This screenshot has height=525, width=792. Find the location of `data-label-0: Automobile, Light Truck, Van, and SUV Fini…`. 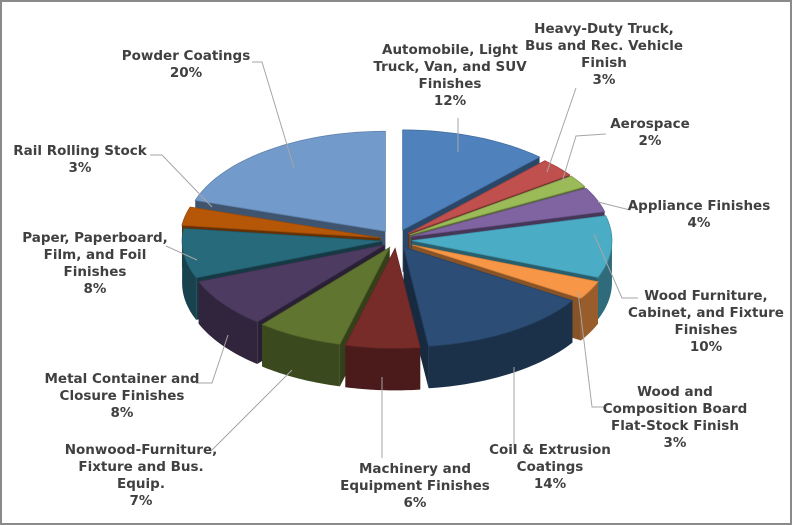

data-label-0: Automobile, Light Truck, Van, and SUV Fini… is located at coordinates (450, 75).